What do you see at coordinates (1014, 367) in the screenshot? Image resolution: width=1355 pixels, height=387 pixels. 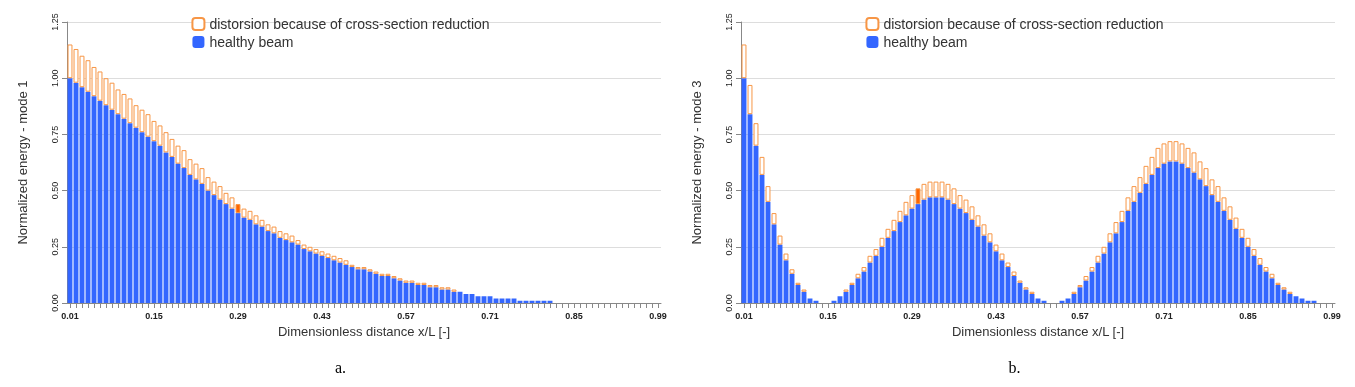 I see `text: b.` at bounding box center [1014, 367].